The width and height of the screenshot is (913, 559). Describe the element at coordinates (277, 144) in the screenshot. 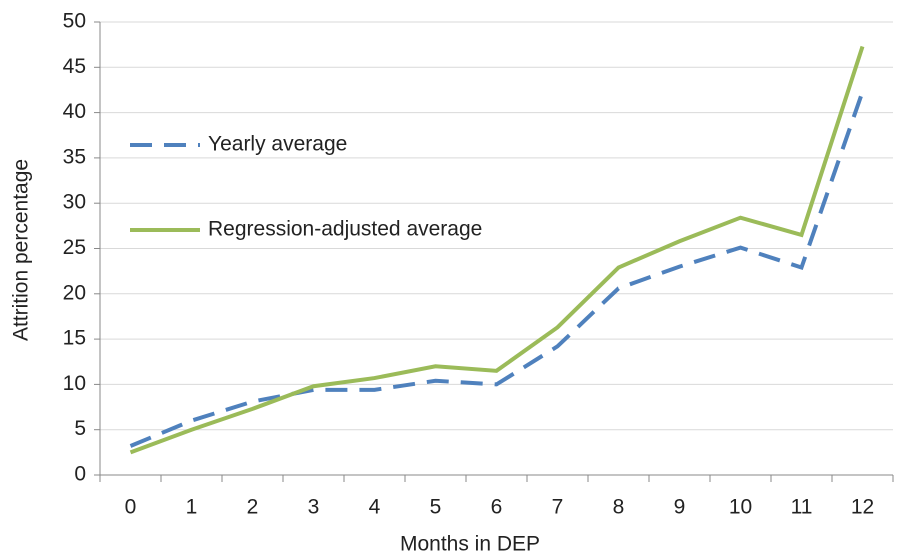

I see `legend-label: Yearly average` at that location.